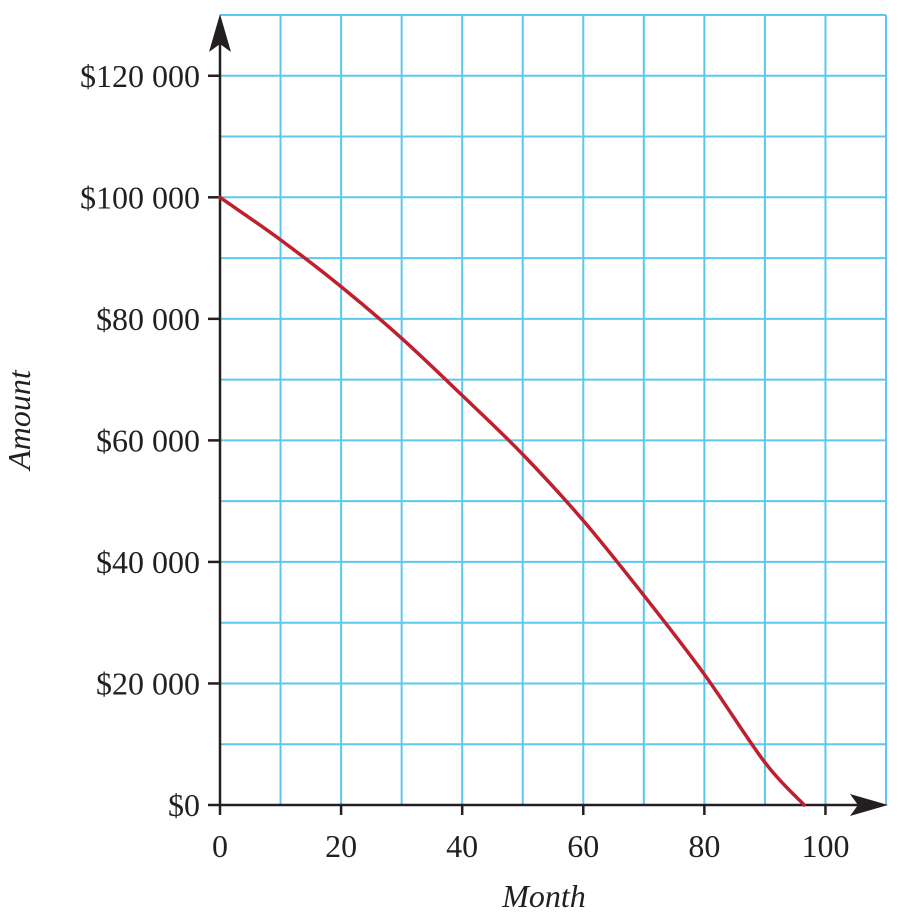 This screenshot has width=900, height=920. I want to click on x-tick-label: 80, so click(704, 846).